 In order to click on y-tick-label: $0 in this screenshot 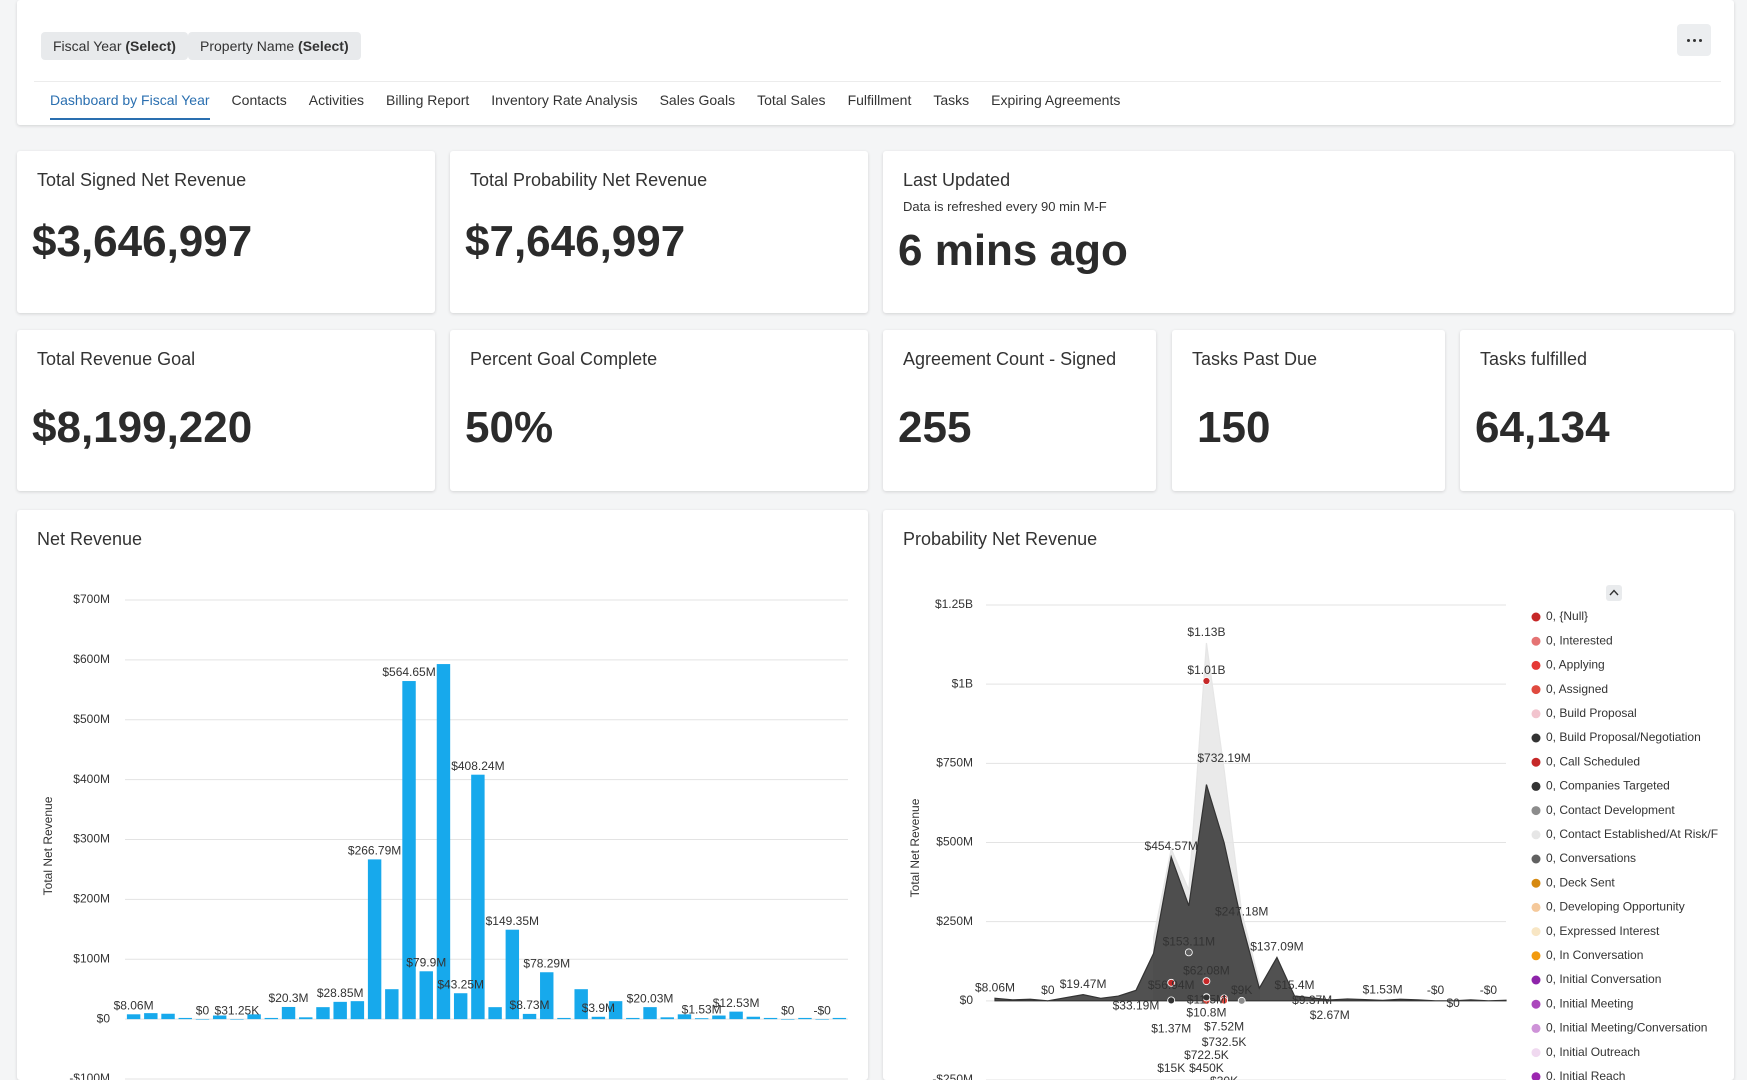, I will do `click(967, 1000)`.